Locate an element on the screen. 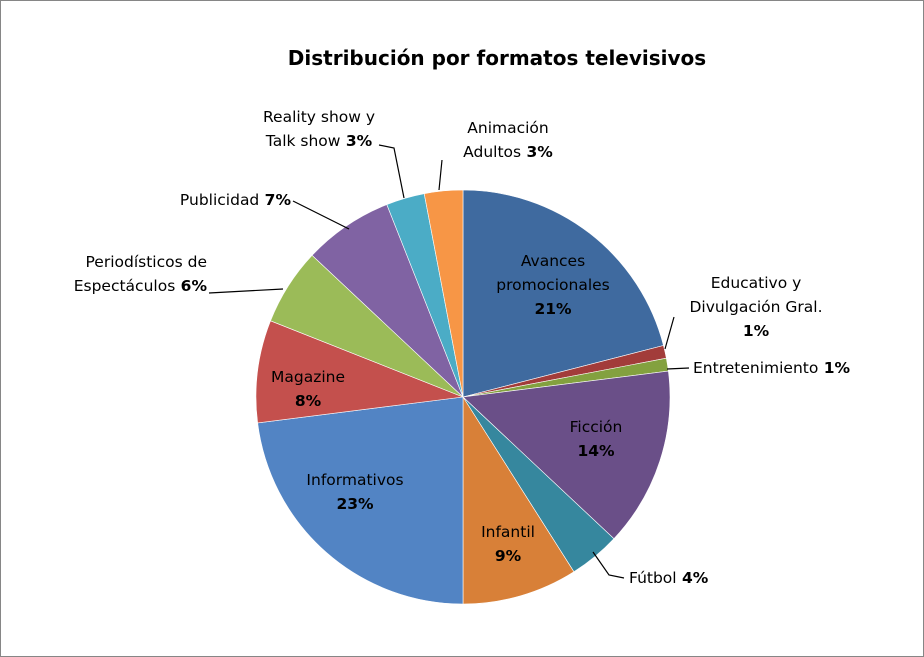 The height and width of the screenshot is (657, 924). slice-label-text: Entretenimiento is located at coordinates (755, 368).